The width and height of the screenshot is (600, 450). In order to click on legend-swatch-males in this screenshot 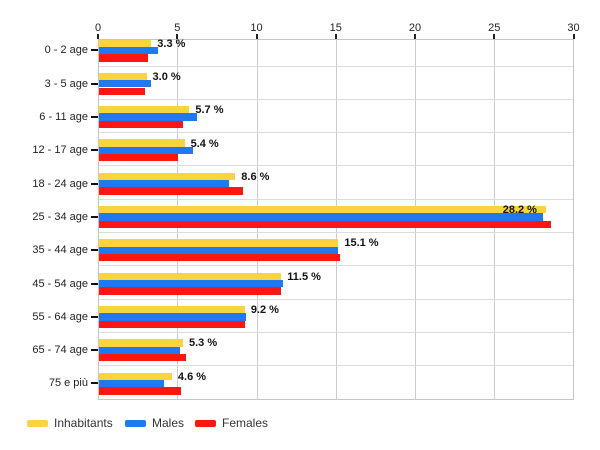, I will do `click(135, 423)`.